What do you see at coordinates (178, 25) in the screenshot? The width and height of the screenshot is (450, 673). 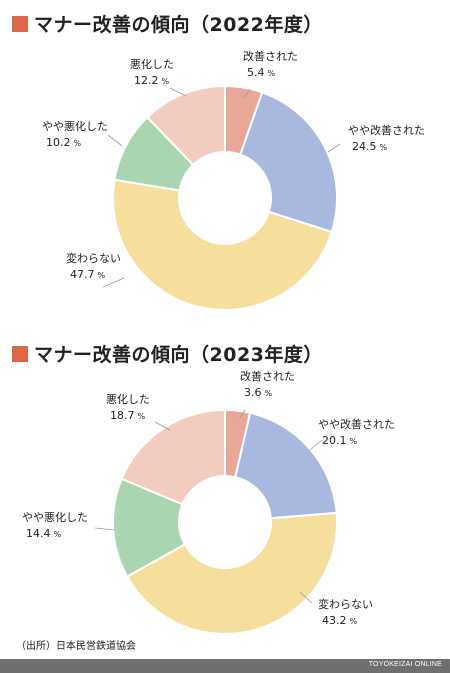 I see `chart-title-2022-text: マナー改善の傾向（2022年度）` at bounding box center [178, 25].